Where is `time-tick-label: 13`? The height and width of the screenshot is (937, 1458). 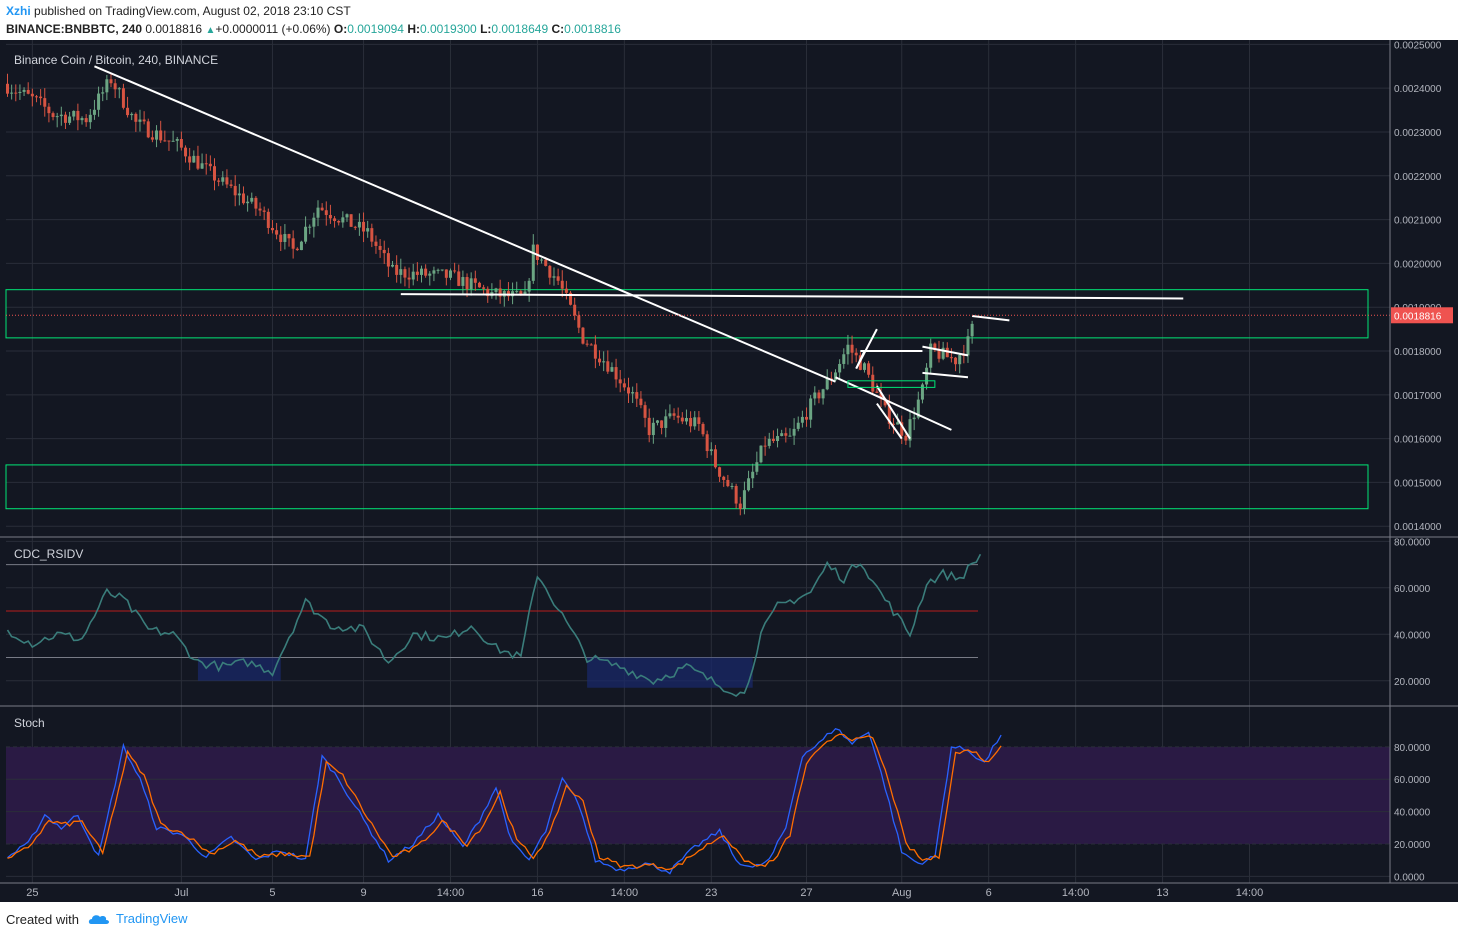
time-tick-label: 13 is located at coordinates (1162, 893).